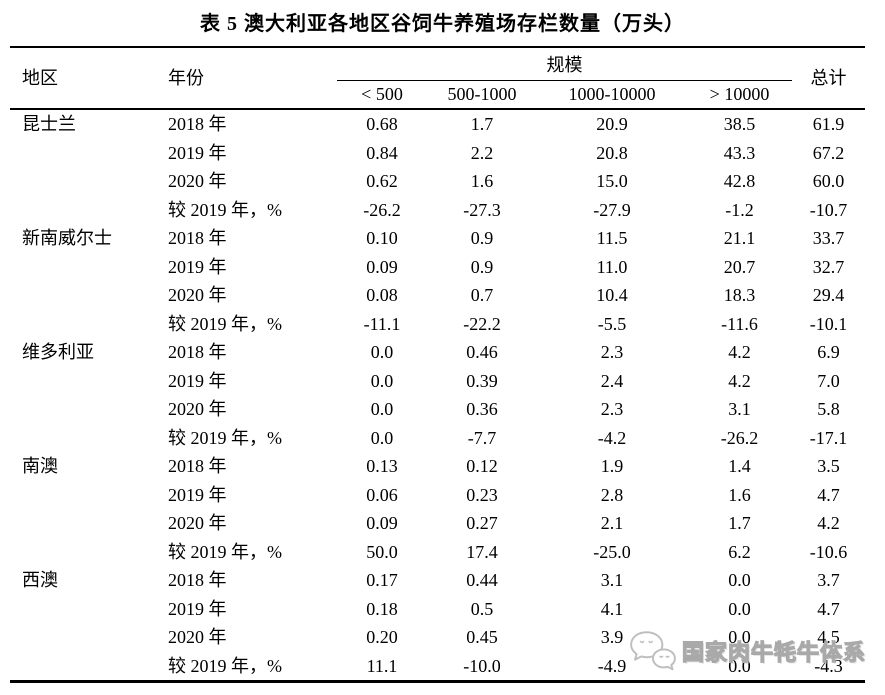 This screenshot has height=695, width=885. Describe the element at coordinates (382, 494) in the screenshot. I see `value-cell: 0.06` at that location.